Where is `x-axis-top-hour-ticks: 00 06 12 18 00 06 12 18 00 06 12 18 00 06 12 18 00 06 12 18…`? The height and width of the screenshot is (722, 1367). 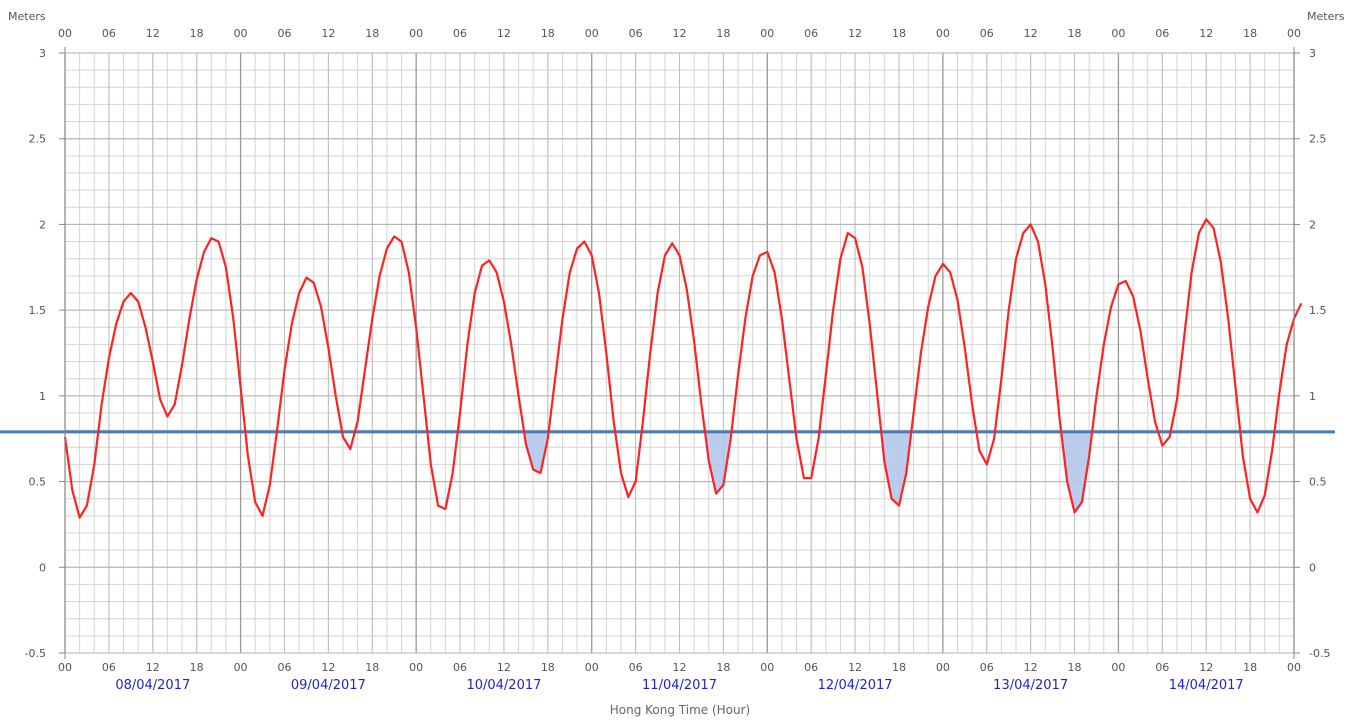 x-axis-top-hour-ticks: 00 06 12 18 00 06 12 18 00 06 12 18 00 06 12 18 00 06 12 18… is located at coordinates (679, 33).